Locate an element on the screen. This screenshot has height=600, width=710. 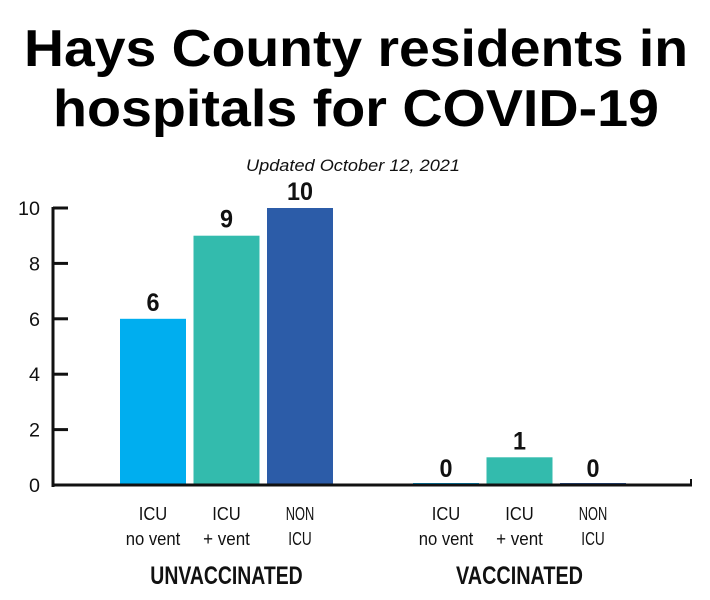
y-tick-label: 2 is located at coordinates (34, 431).